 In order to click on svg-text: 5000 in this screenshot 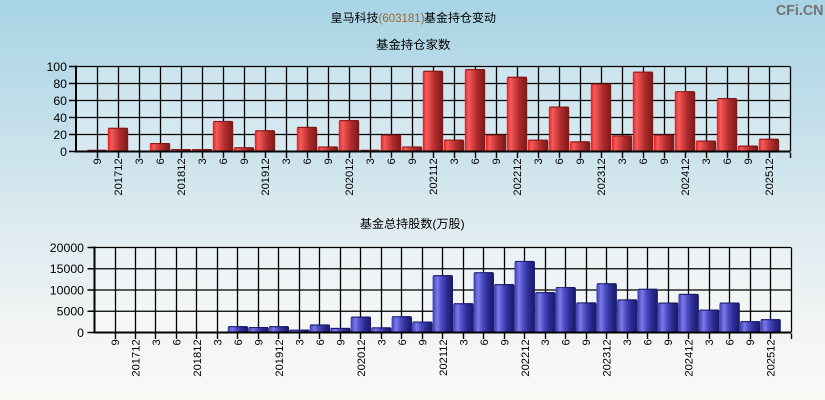, I will do `click(71, 312)`.